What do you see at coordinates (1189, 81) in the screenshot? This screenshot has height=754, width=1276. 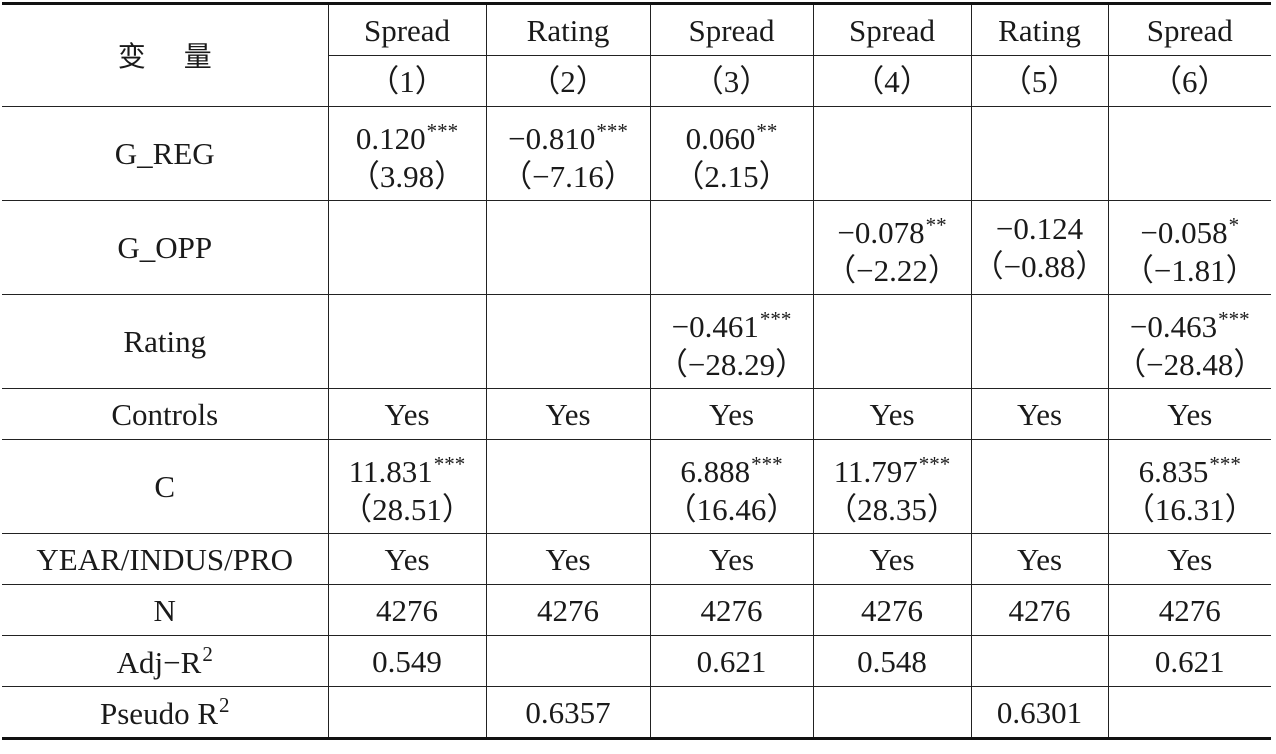 I see `model-number-header: （6）` at bounding box center [1189, 81].